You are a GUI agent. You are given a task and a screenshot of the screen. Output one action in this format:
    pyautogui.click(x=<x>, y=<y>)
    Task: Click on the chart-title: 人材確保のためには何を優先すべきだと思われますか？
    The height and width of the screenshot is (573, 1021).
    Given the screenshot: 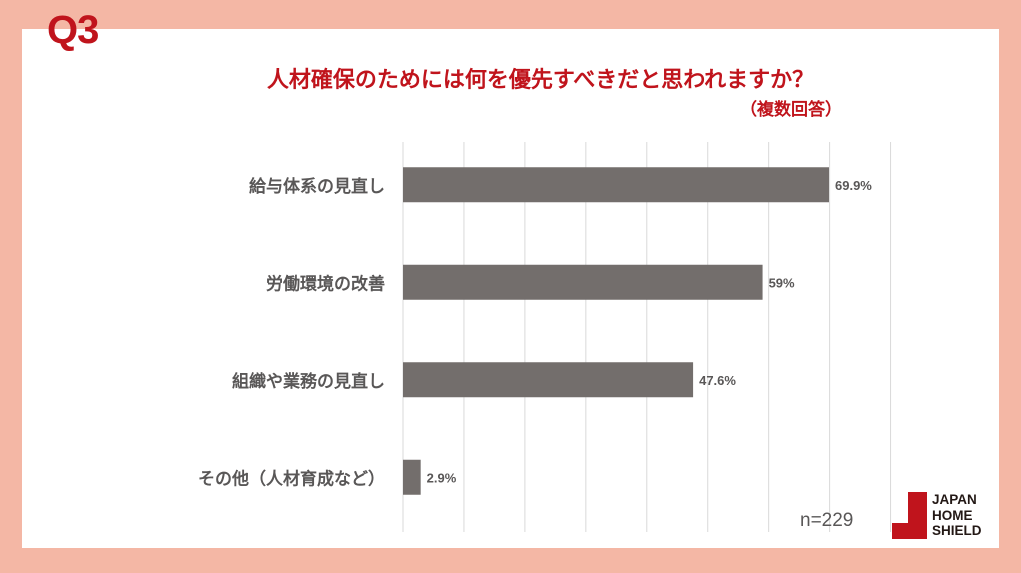 What is the action you would take?
    pyautogui.click(x=540, y=80)
    